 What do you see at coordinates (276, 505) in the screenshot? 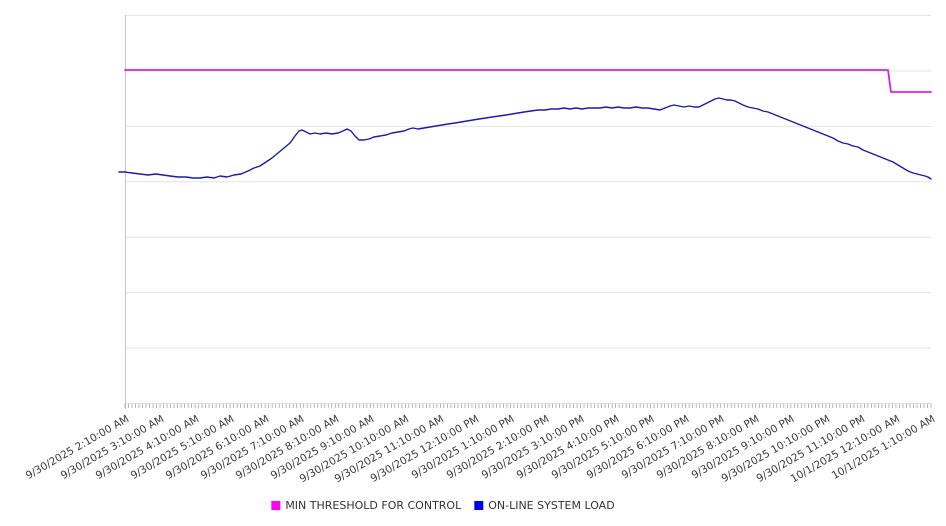
I see `legend-swatch-min-threshold-icon` at bounding box center [276, 505].